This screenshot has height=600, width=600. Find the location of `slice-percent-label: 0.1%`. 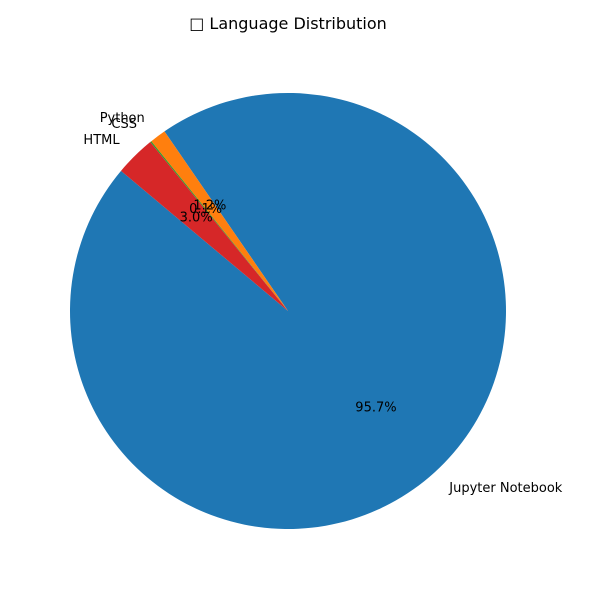

slice-percent-label: 0.1% is located at coordinates (205, 209).